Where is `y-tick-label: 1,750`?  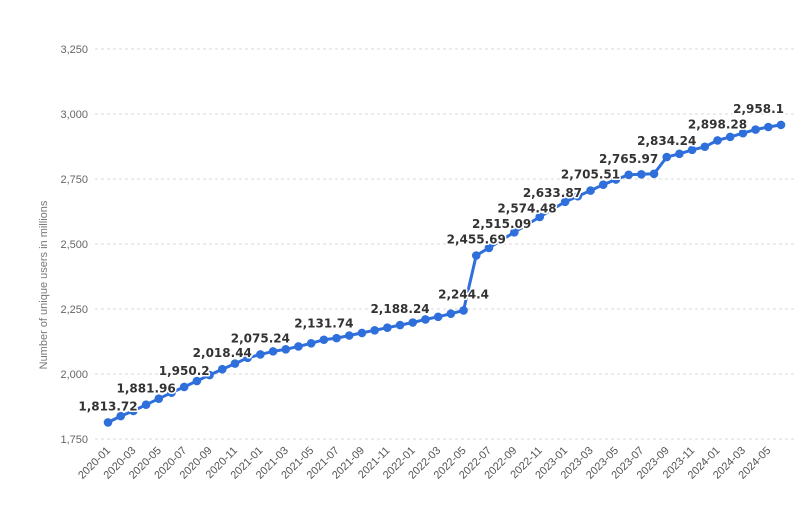 y-tick-label: 1,750 is located at coordinates (74, 440).